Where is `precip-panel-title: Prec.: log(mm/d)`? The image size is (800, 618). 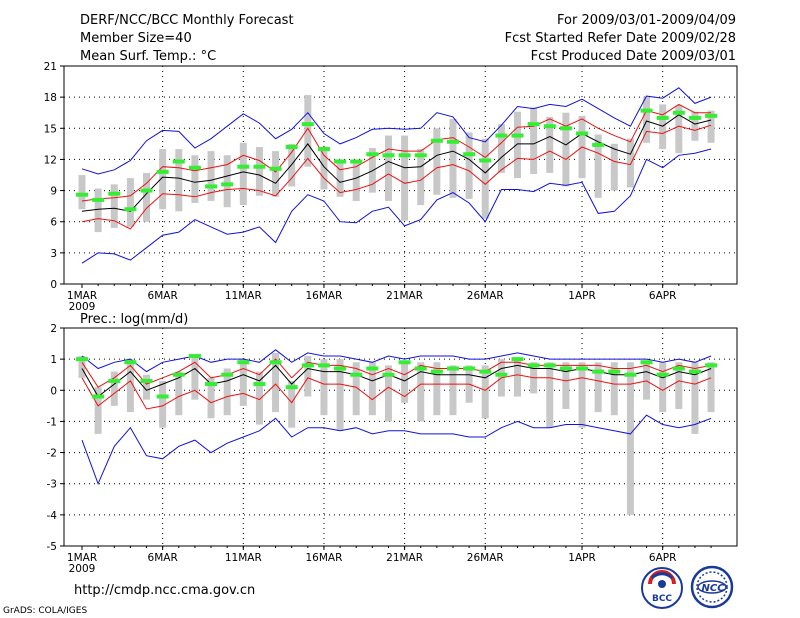
precip-panel-title: Prec.: log(mm/d) is located at coordinates (134, 319).